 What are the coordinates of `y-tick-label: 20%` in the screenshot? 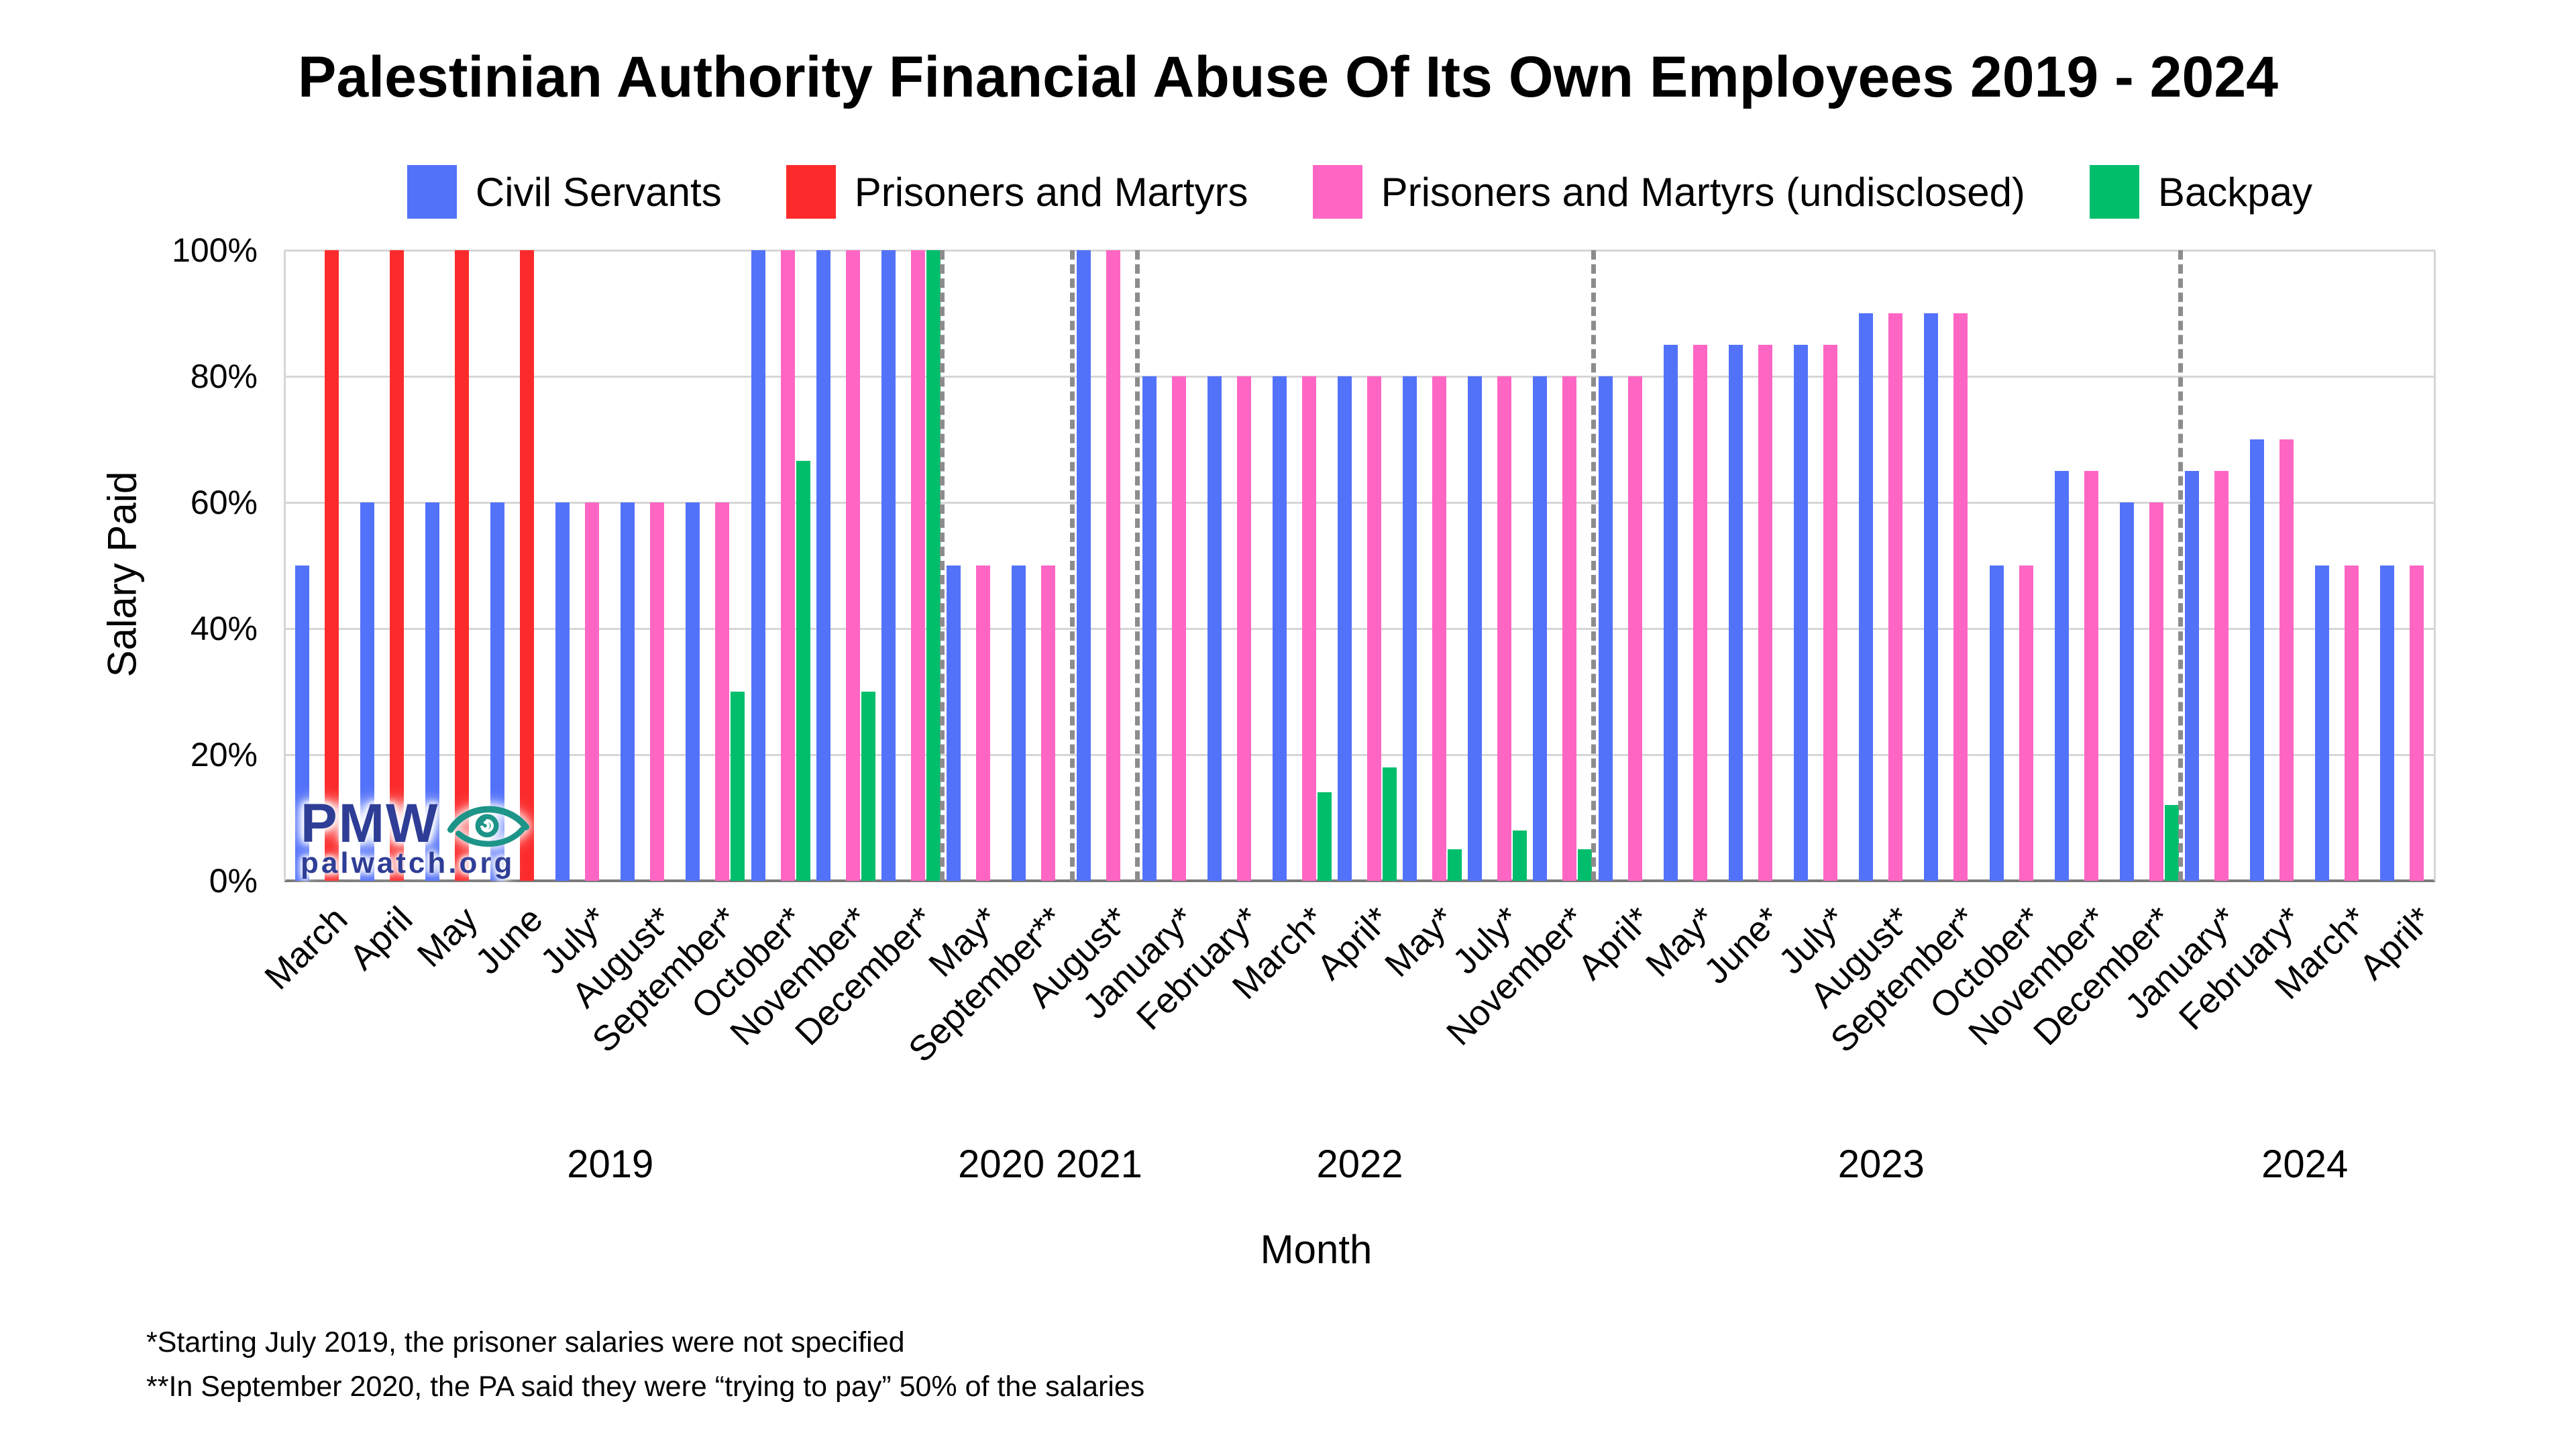 It's located at (224, 754).